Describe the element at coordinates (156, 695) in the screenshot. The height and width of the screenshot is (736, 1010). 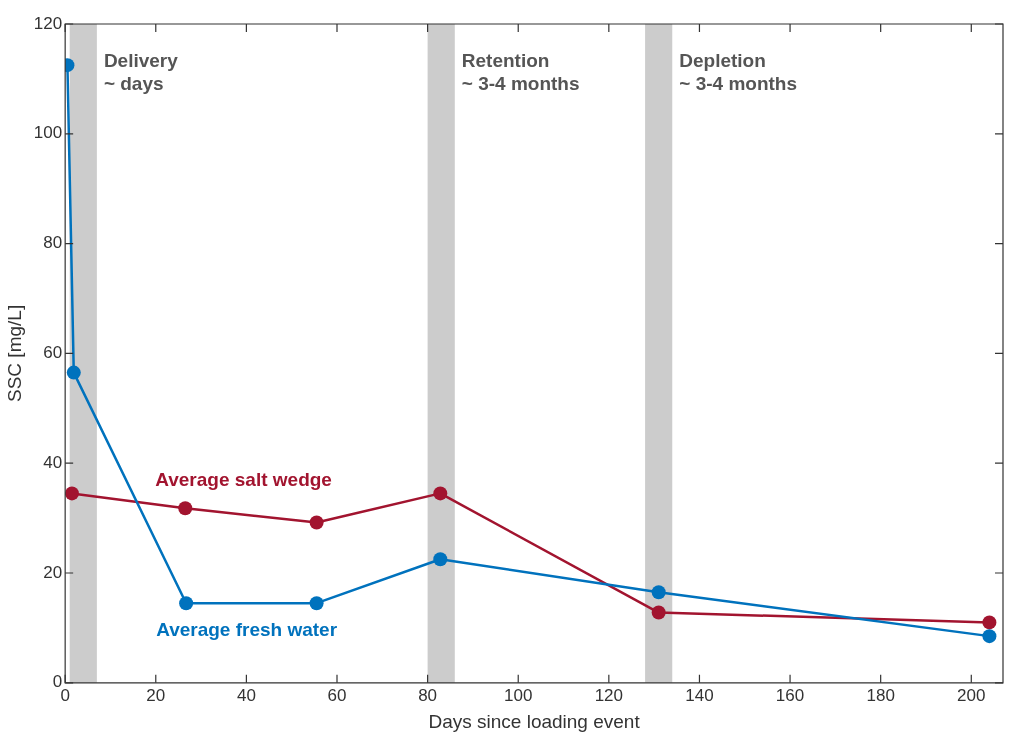
I see `x-tick-label: 20` at that location.